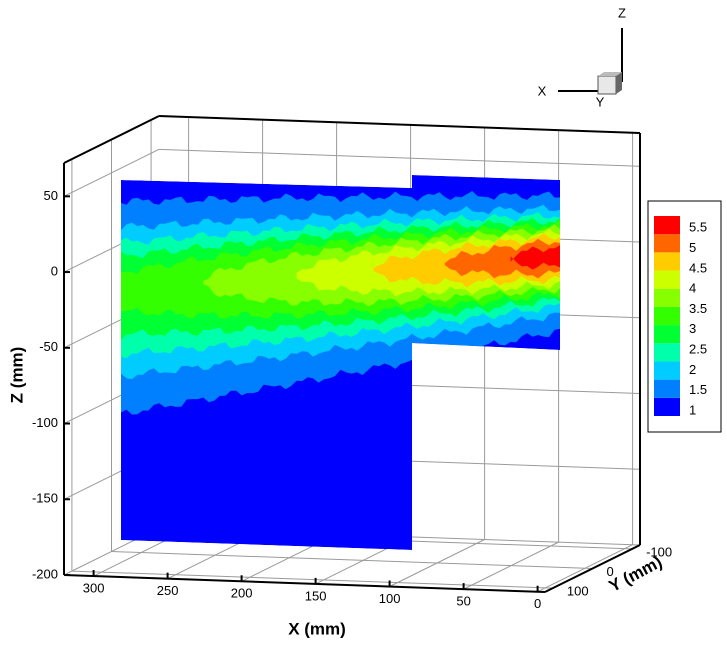 The height and width of the screenshot is (647, 727). Describe the element at coordinates (45, 498) in the screenshot. I see `z-tick-label: -150` at that location.